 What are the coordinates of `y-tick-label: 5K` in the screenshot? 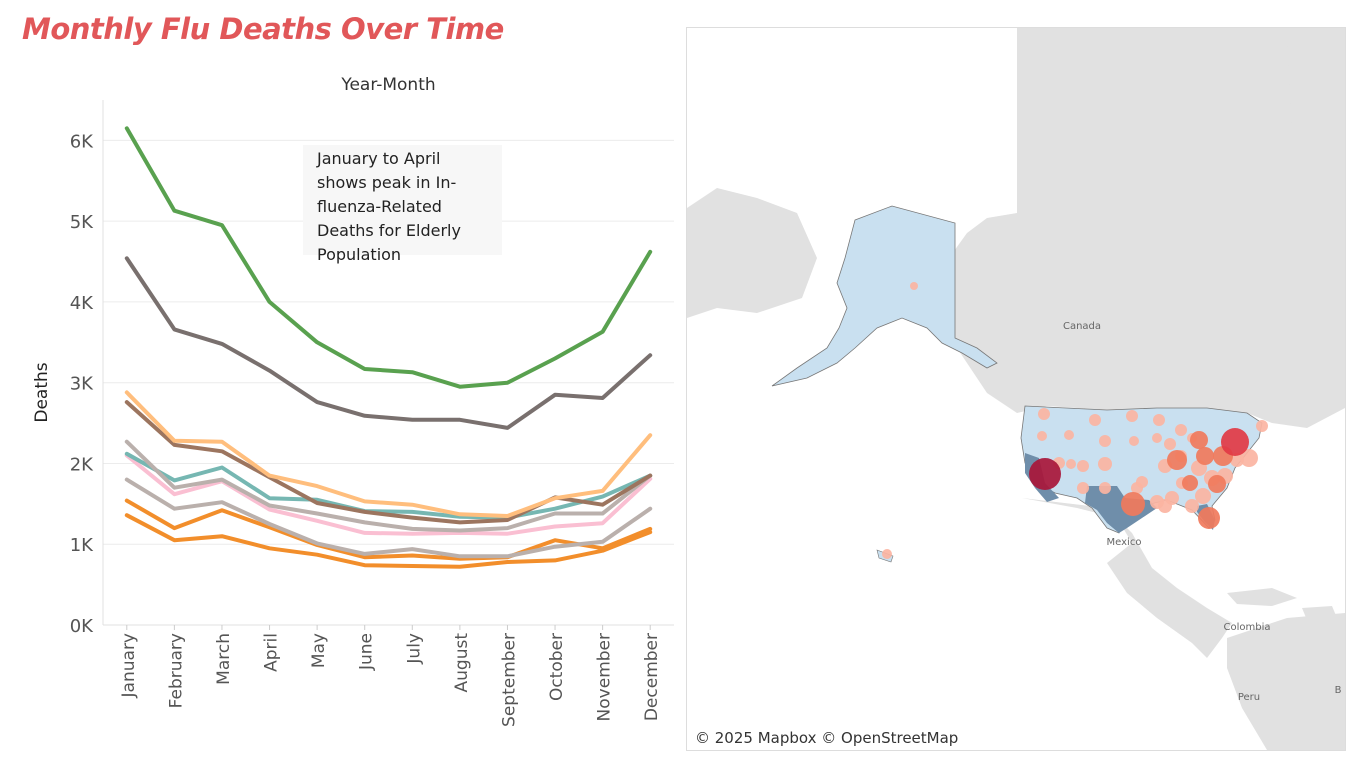 It's located at (82, 222).